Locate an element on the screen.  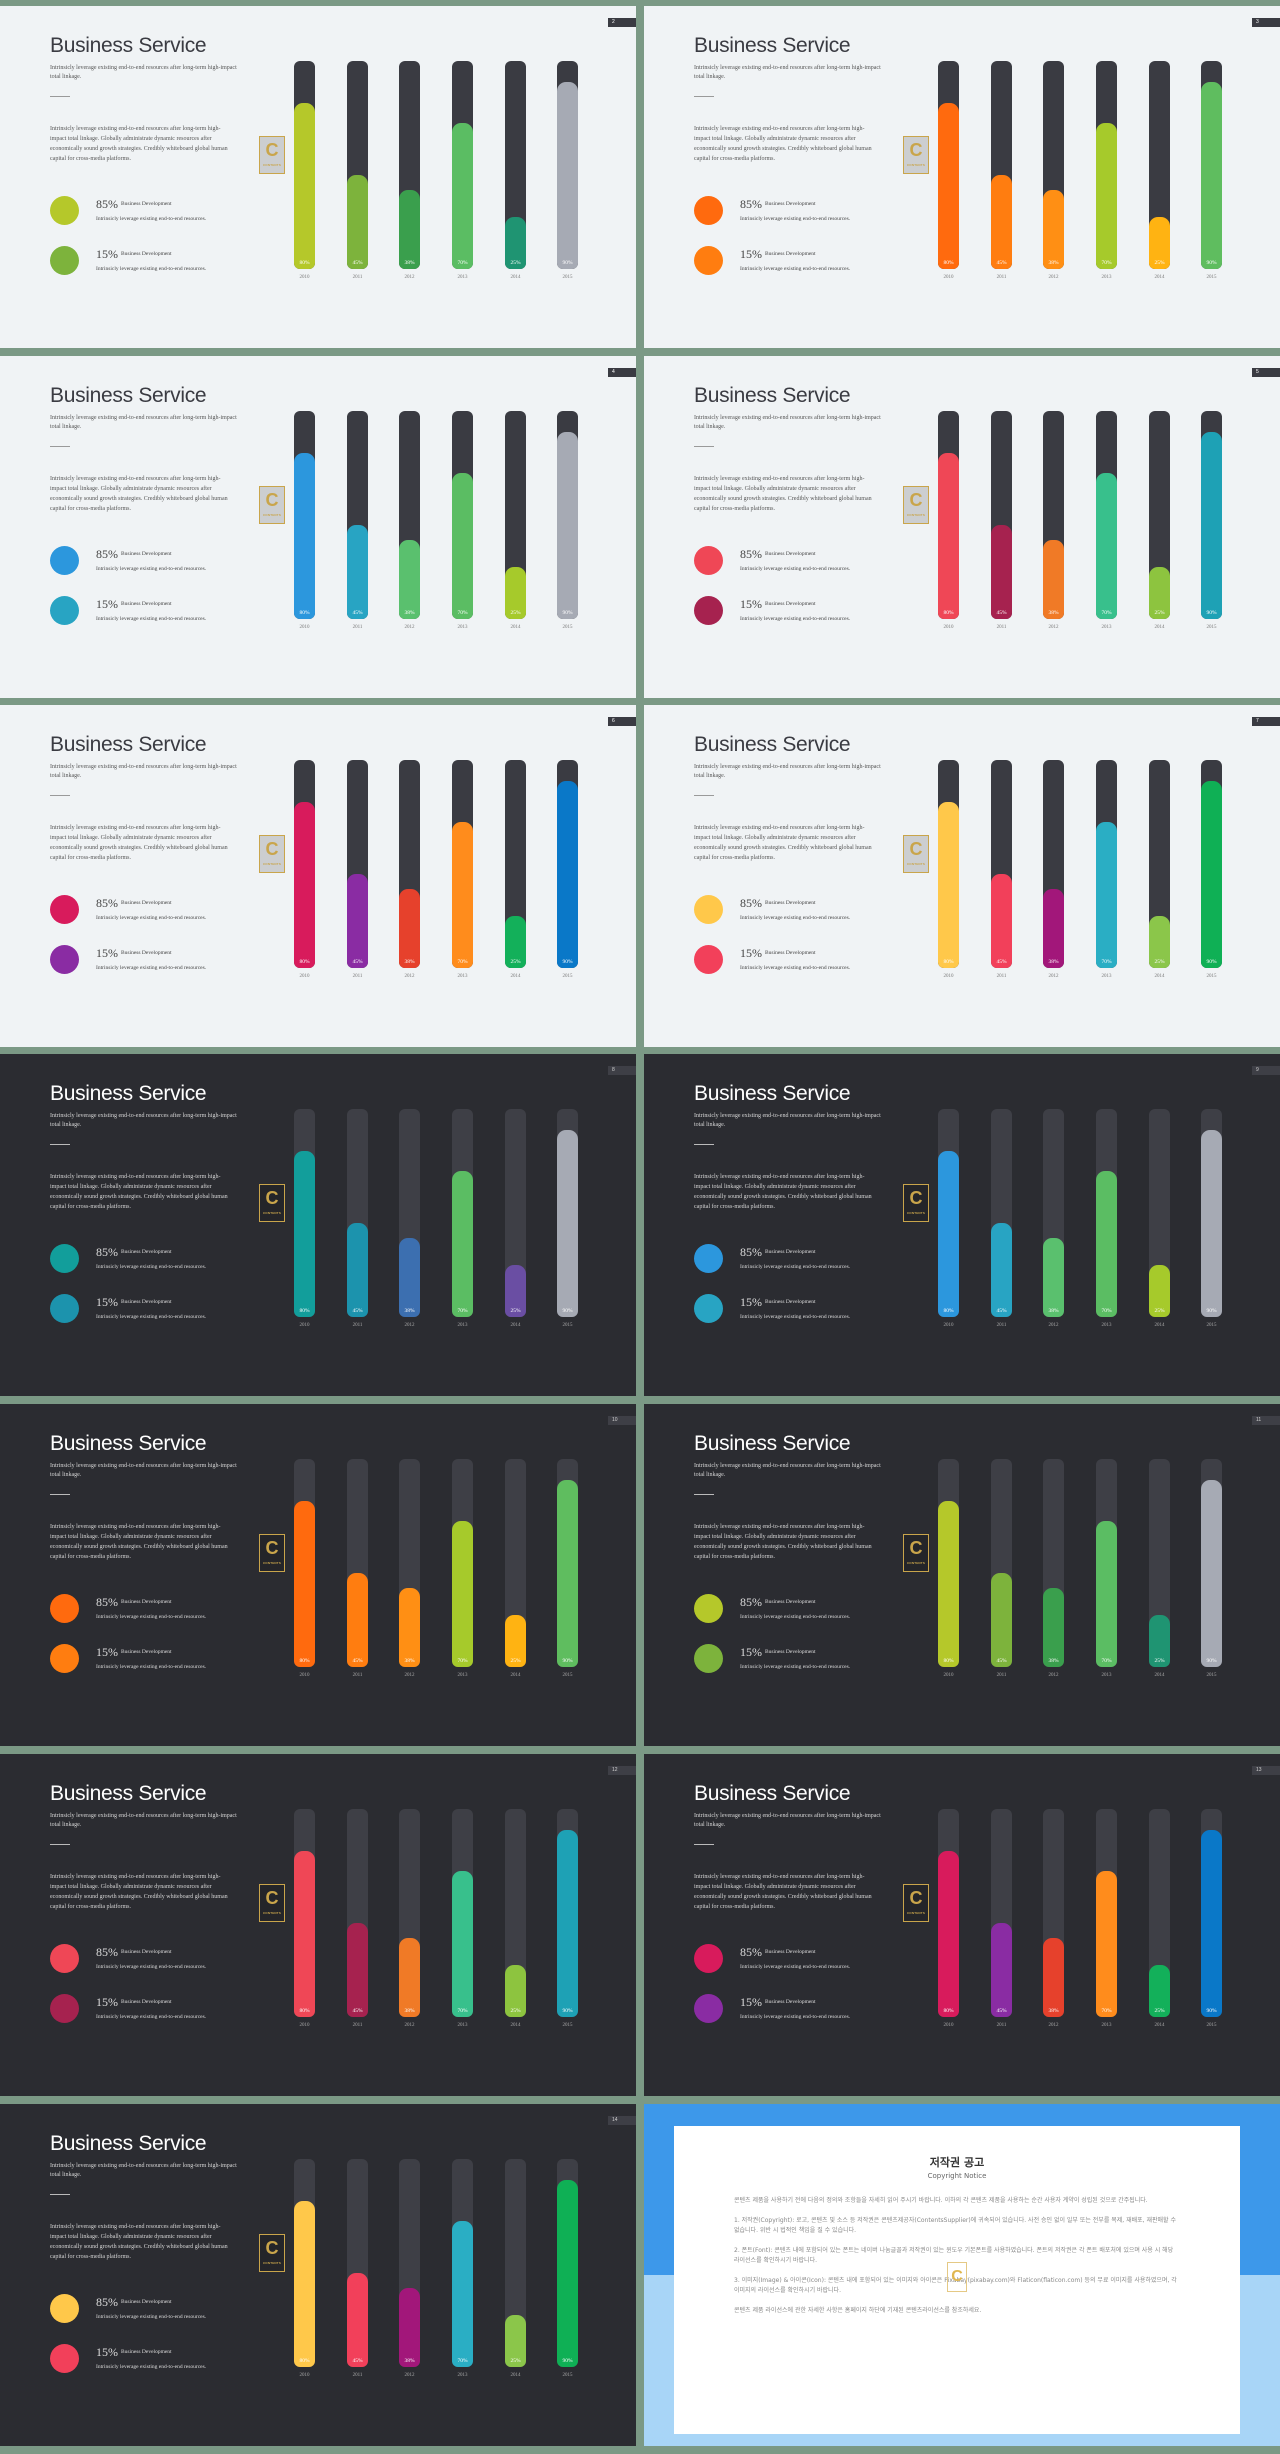
year-label: 2015 is located at coordinates (1211, 976).